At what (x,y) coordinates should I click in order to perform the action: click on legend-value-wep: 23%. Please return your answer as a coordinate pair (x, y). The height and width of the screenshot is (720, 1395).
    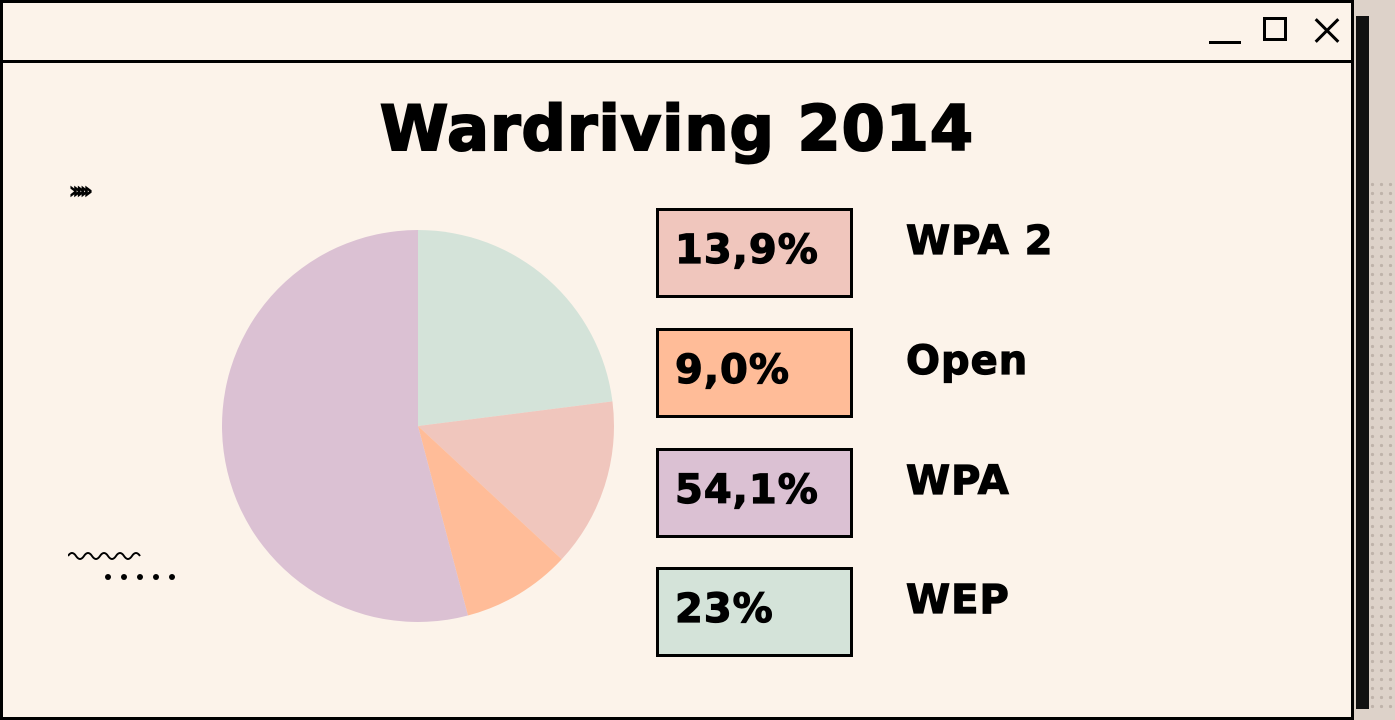
    Looking at the image, I should click on (724, 608).